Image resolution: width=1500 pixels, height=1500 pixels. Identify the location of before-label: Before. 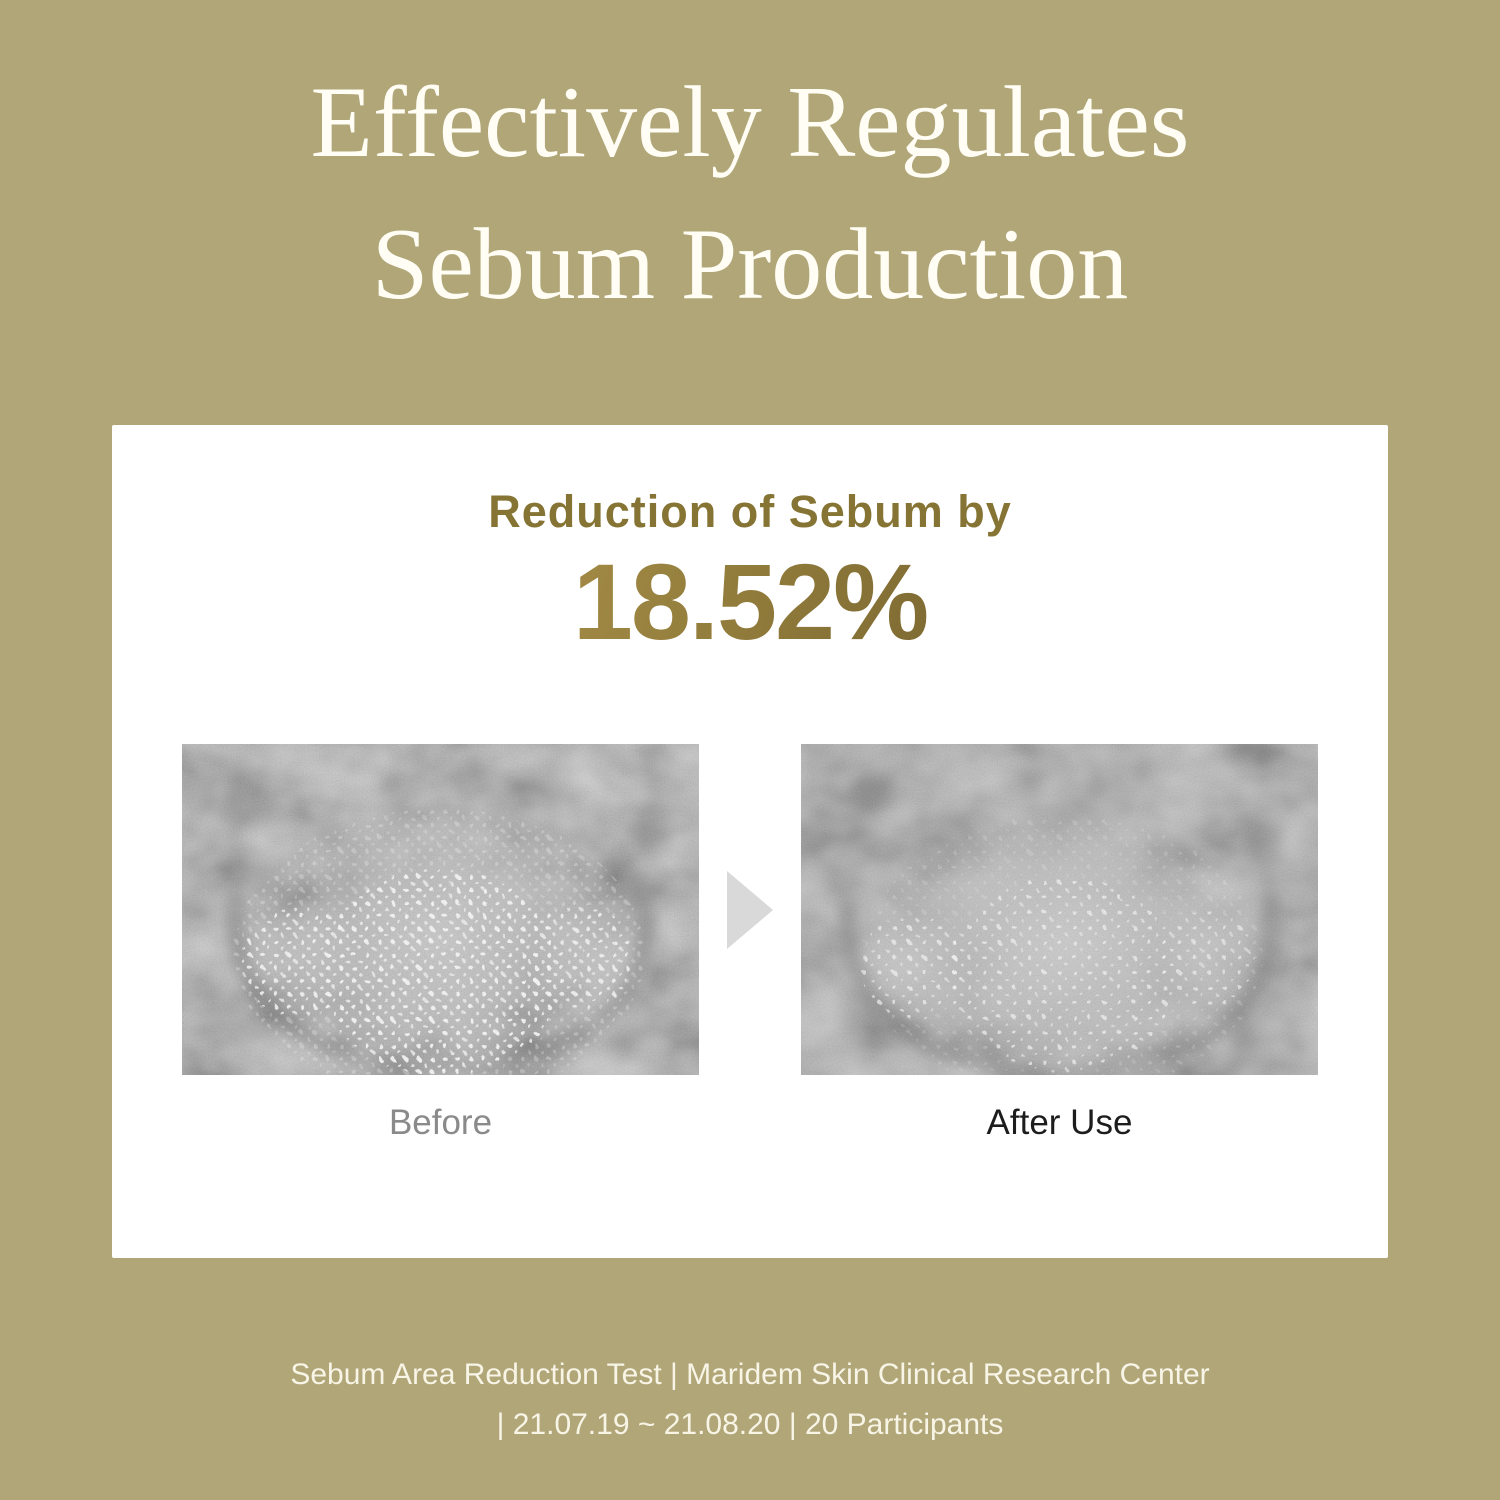
(440, 1122).